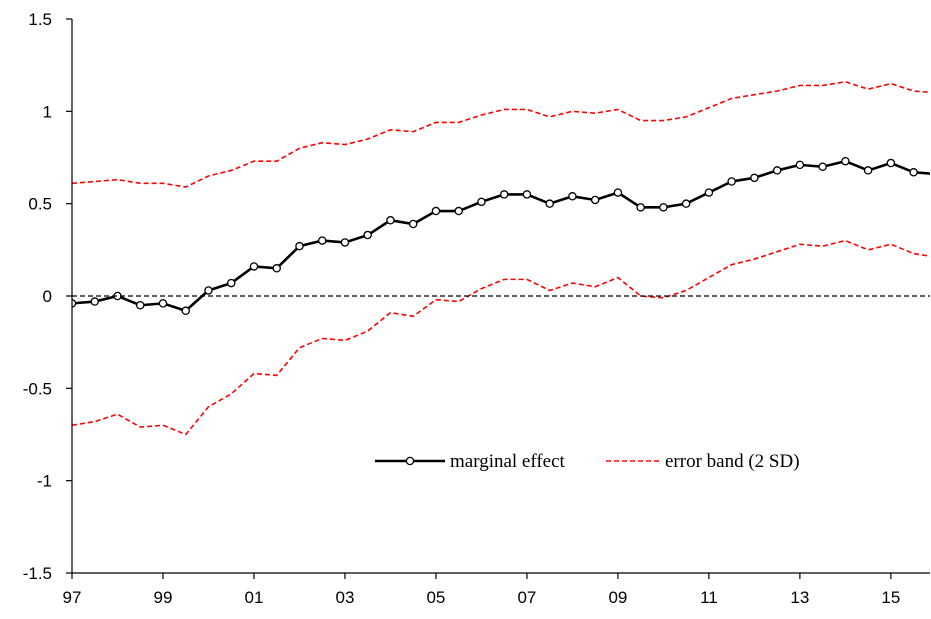 This screenshot has width=931, height=619. Describe the element at coordinates (799, 597) in the screenshot. I see `x-tick-label: 13` at that location.